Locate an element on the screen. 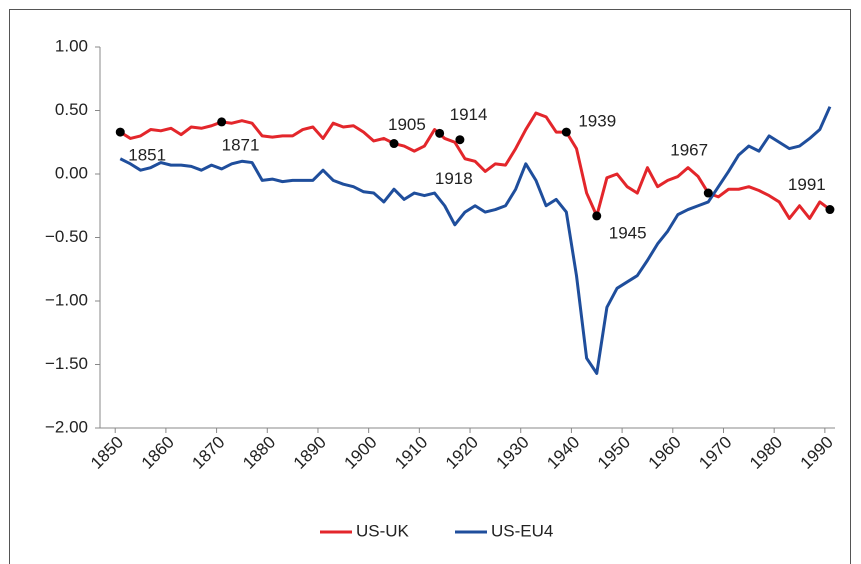 Image resolution: width=861 pixels, height=564 pixels. y-tick-label: 1.00 is located at coordinates (71, 45).